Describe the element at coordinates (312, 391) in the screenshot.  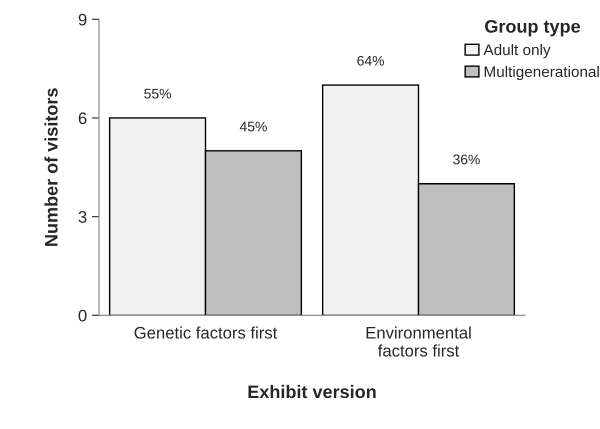
I see `x-axis-title: Exhibit version` at that location.